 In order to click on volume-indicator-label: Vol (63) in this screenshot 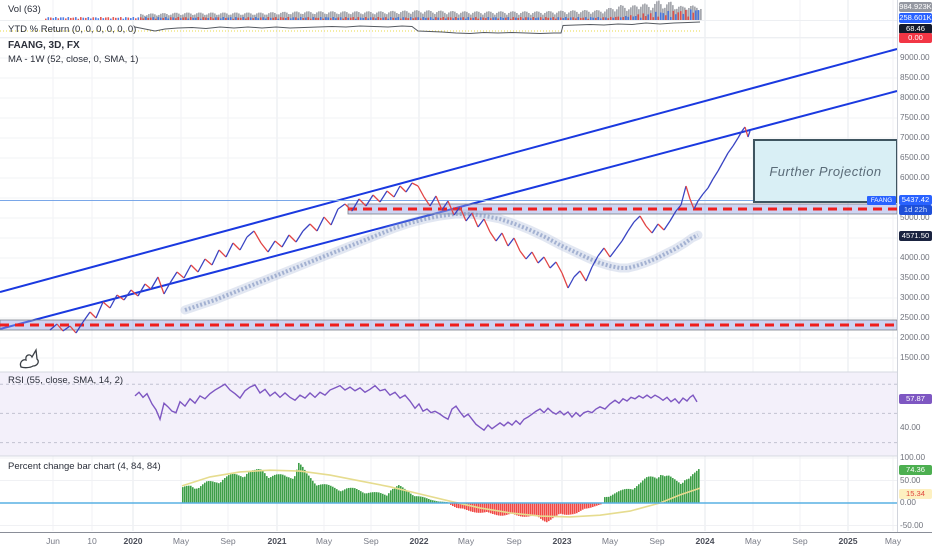, I will do `click(24, 9)`.